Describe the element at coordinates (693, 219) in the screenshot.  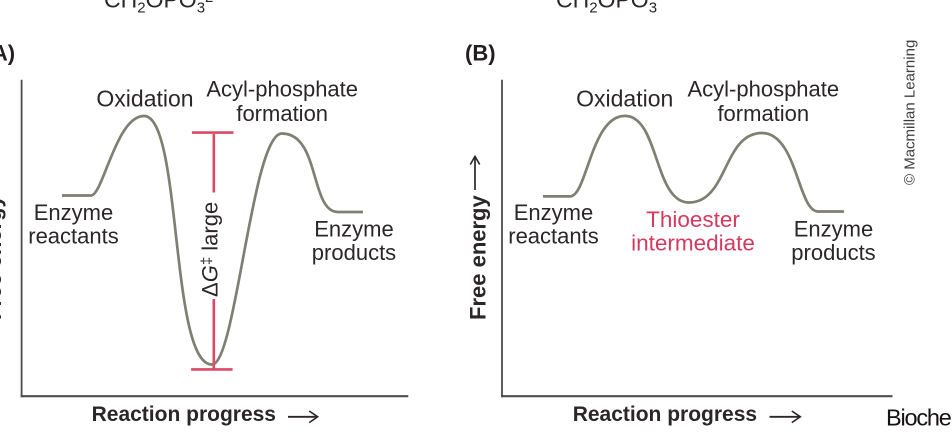
I see `svg-text: Thioester` at that location.